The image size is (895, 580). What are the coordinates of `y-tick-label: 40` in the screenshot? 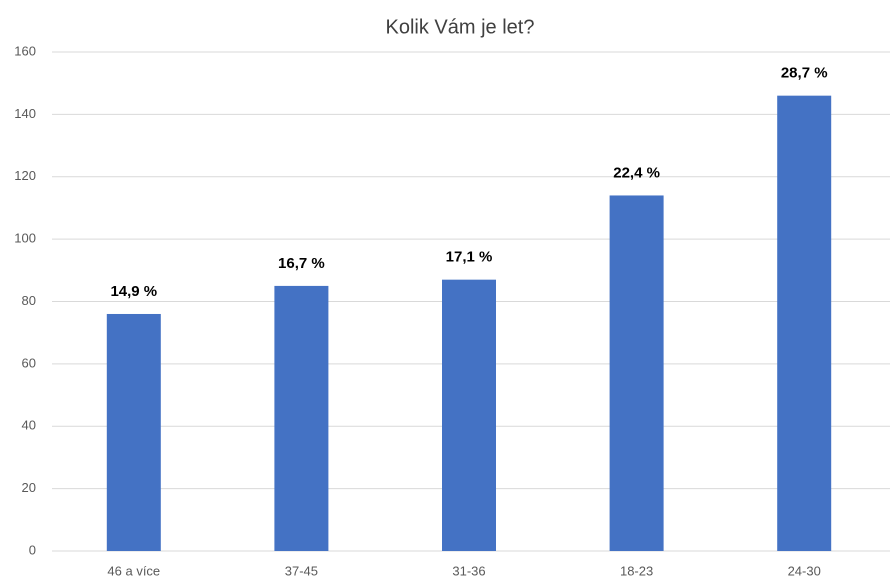 It's located at (29, 425).